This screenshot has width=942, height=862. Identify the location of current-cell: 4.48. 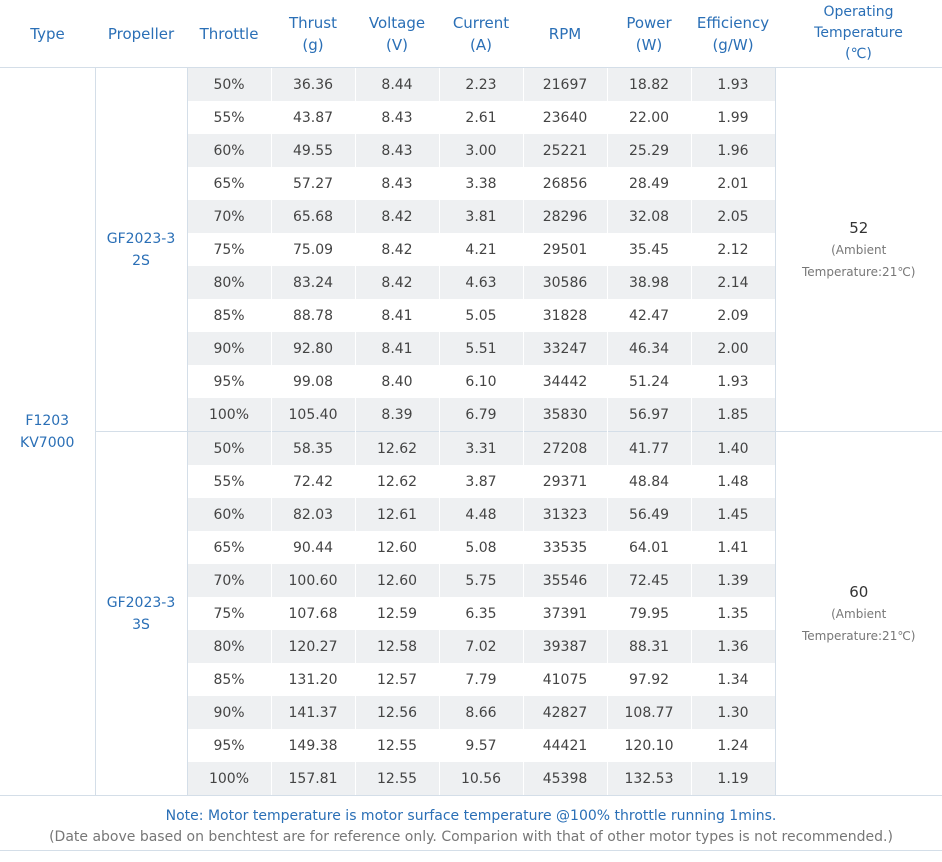
(481, 514).